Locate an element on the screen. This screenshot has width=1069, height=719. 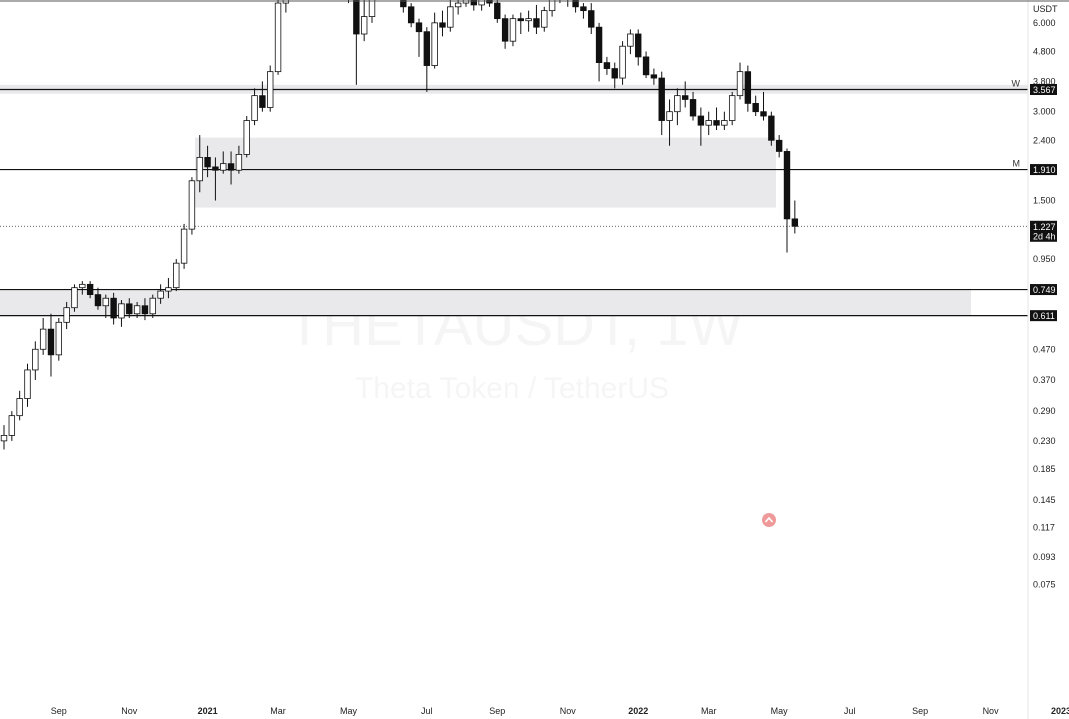
alert-icon is located at coordinates (769, 520).